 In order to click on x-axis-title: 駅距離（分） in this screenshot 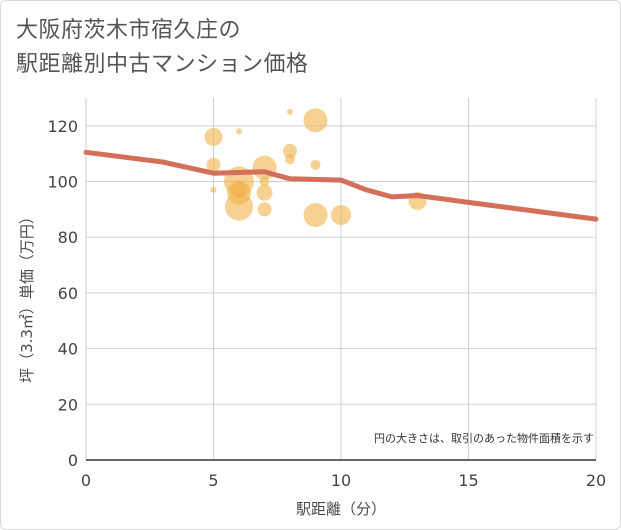, I will do `click(341, 509)`.